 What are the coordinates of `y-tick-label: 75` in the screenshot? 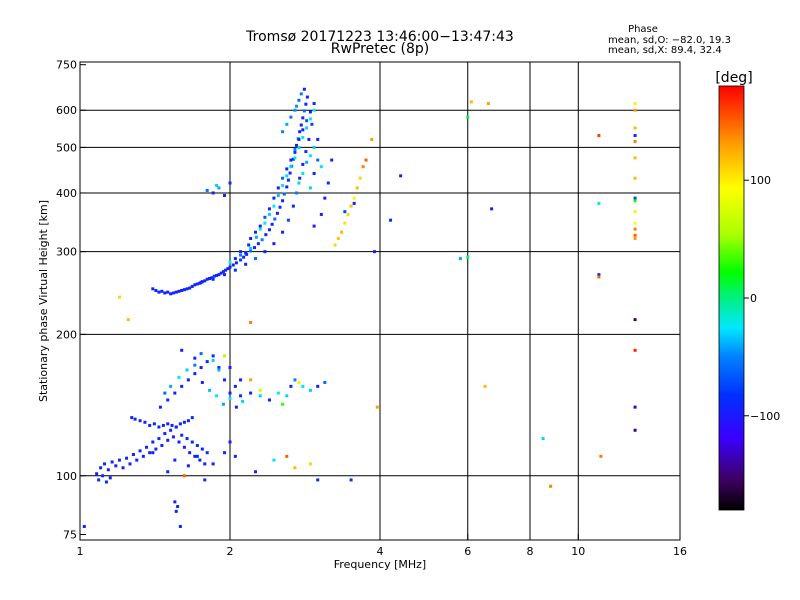 It's located at (70, 534).